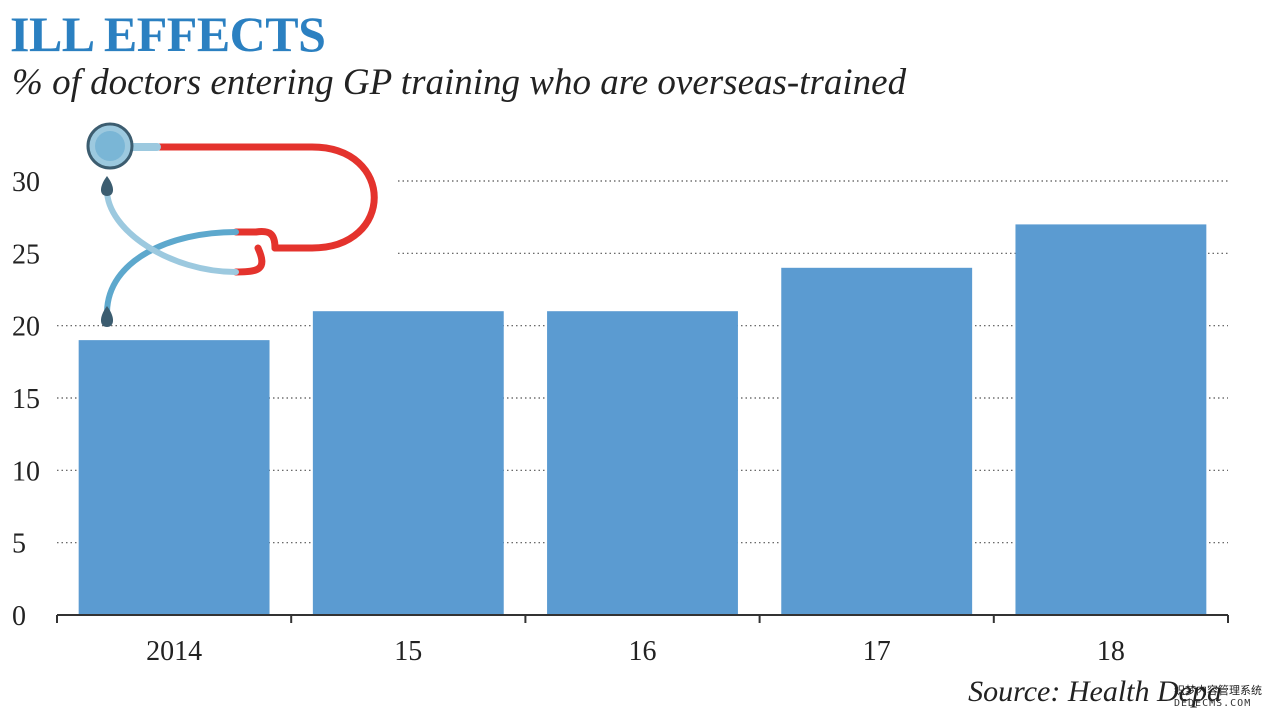  What do you see at coordinates (174, 651) in the screenshot?
I see `x-tick-label: 2014` at bounding box center [174, 651].